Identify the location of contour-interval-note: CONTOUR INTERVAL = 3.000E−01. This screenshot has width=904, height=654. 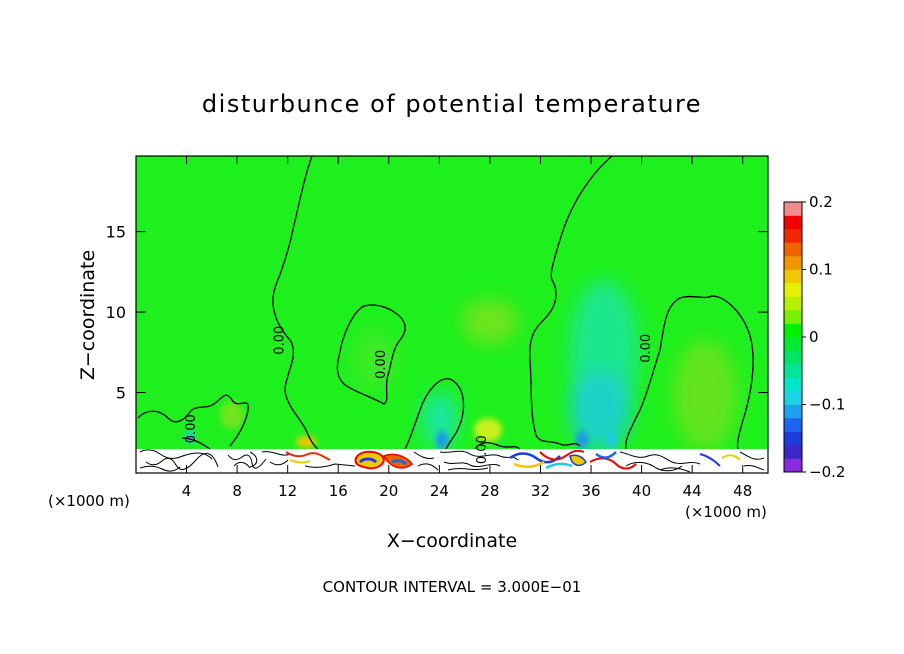
(452, 587).